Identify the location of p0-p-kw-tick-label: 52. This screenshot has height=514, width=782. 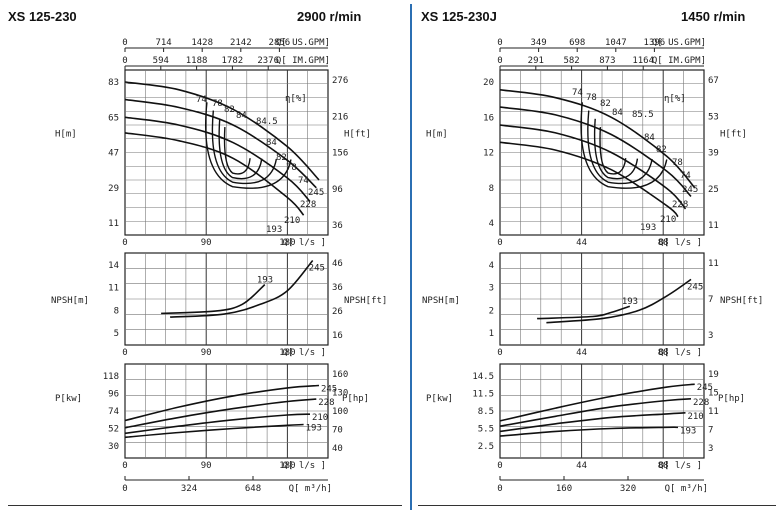
(113, 430).